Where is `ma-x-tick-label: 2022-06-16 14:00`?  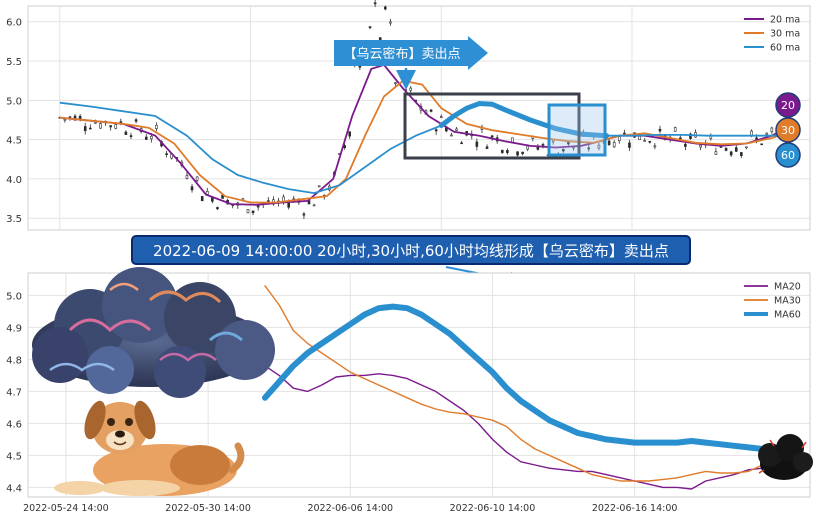 ma-x-tick-label: 2022-06-16 14:00 is located at coordinates (635, 508).